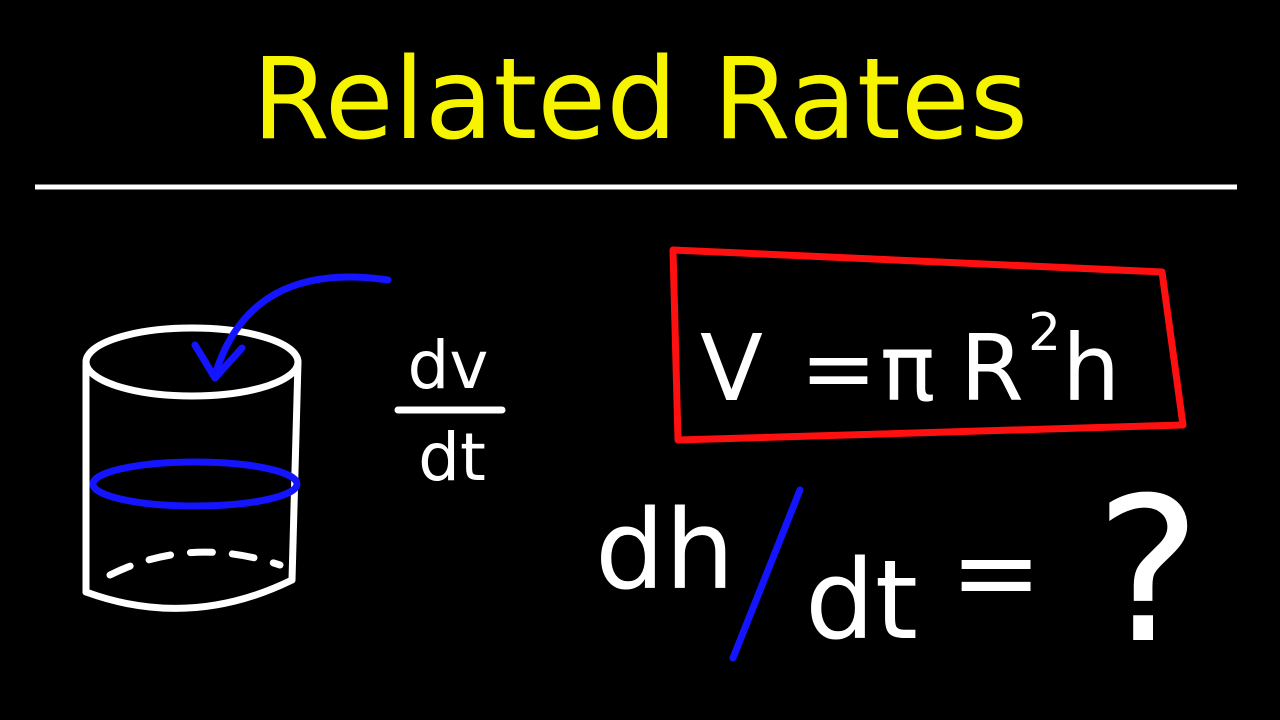  I want to click on cylinder-bottom-front, so click(189, 594).